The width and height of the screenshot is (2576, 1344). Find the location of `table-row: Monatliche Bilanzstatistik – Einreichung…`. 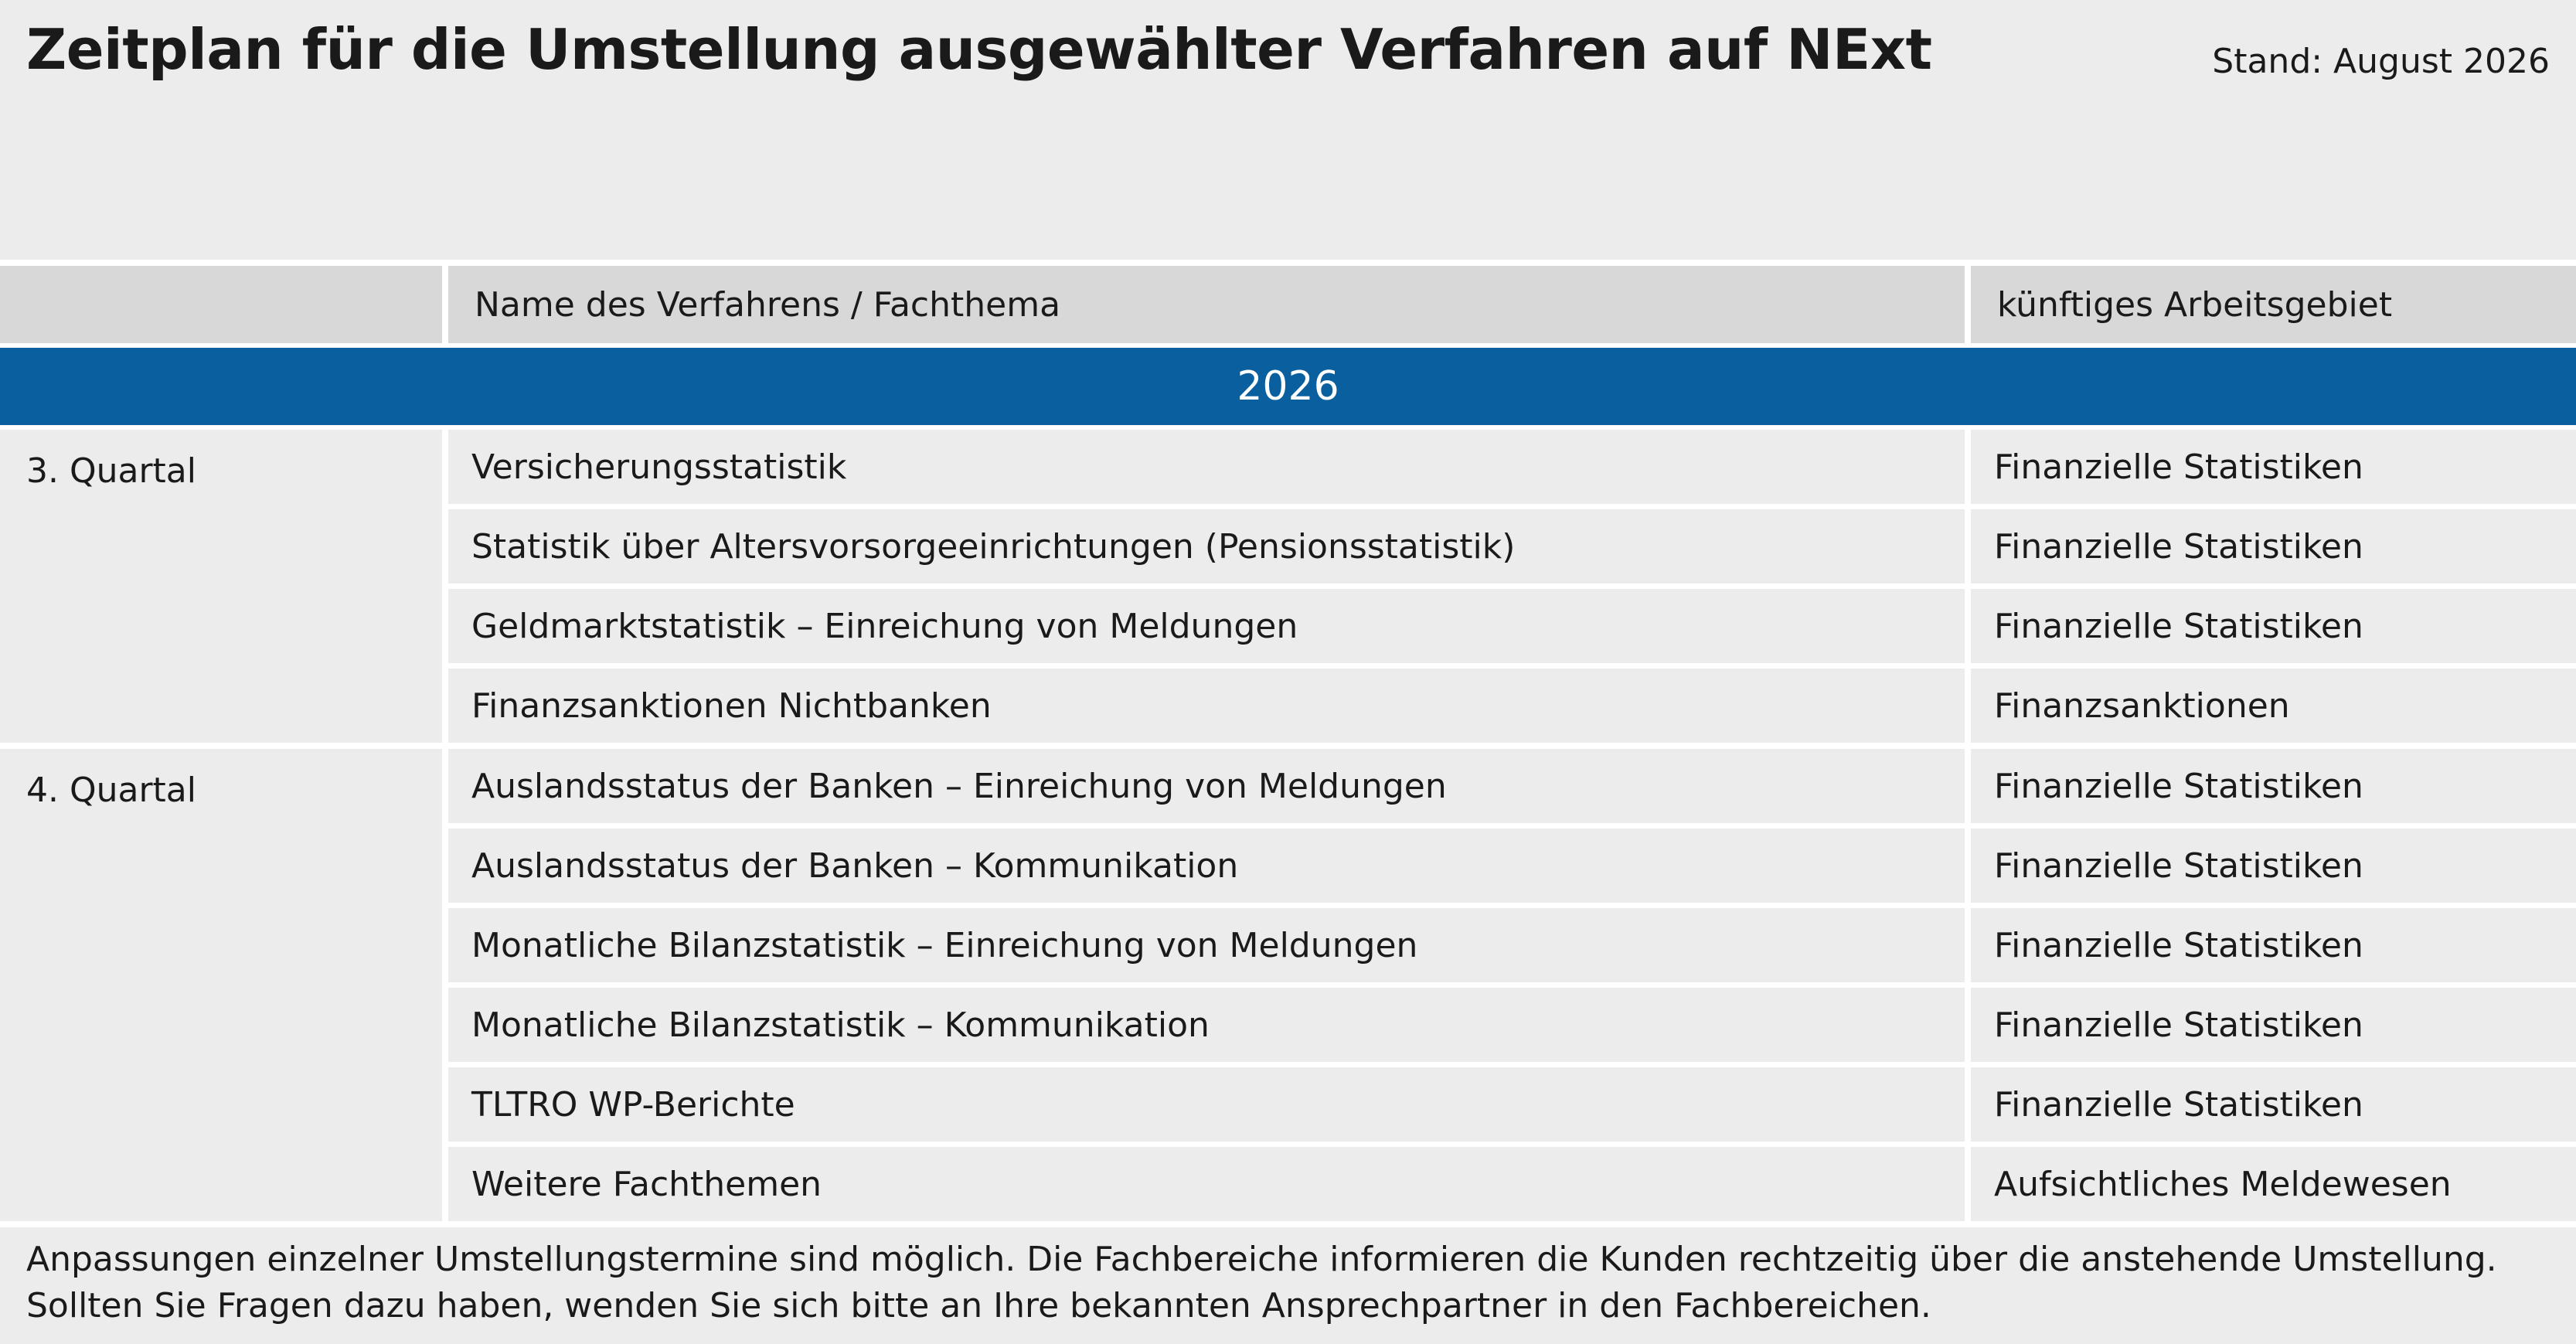

table-row: Monatliche Bilanzstatistik – Einreichung… is located at coordinates (1509, 948).